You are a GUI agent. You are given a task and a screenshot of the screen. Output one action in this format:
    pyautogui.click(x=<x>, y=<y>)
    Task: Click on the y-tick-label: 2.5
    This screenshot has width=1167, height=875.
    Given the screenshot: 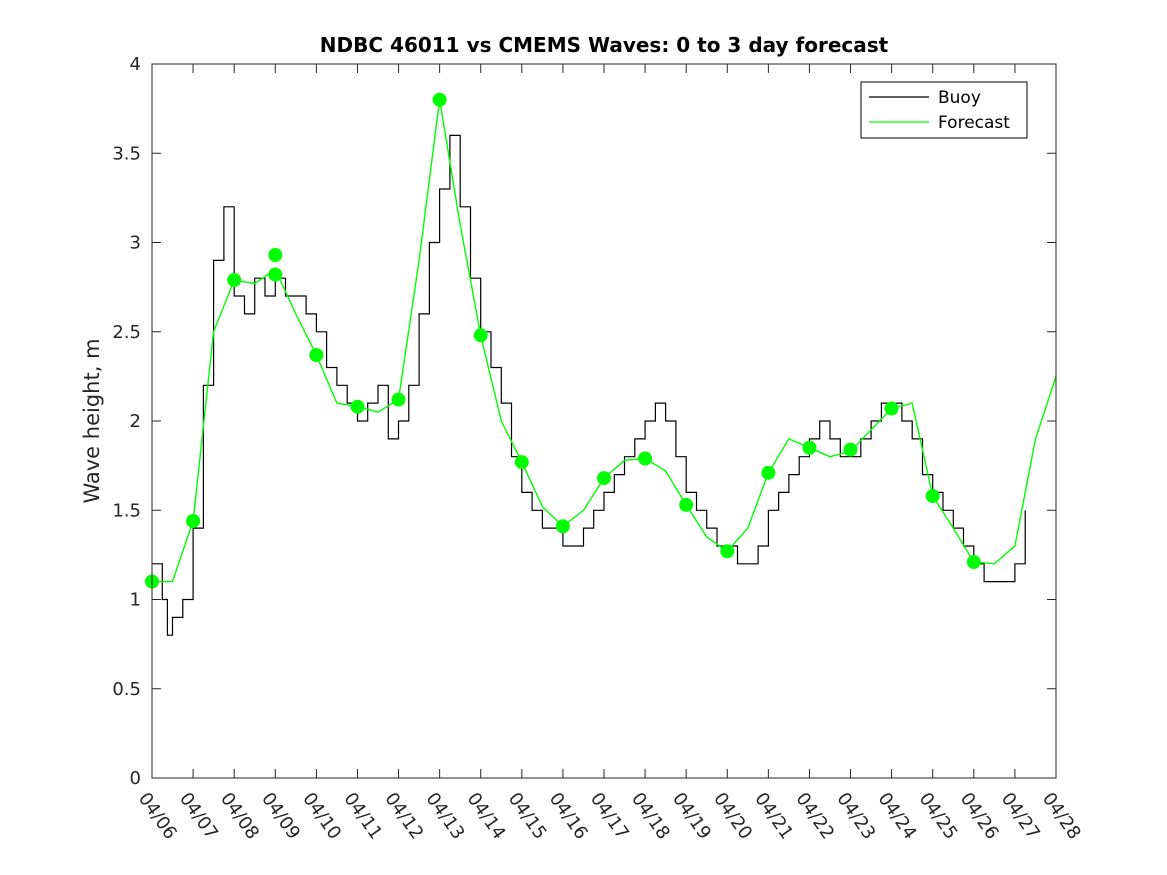 What is the action you would take?
    pyautogui.click(x=126, y=332)
    